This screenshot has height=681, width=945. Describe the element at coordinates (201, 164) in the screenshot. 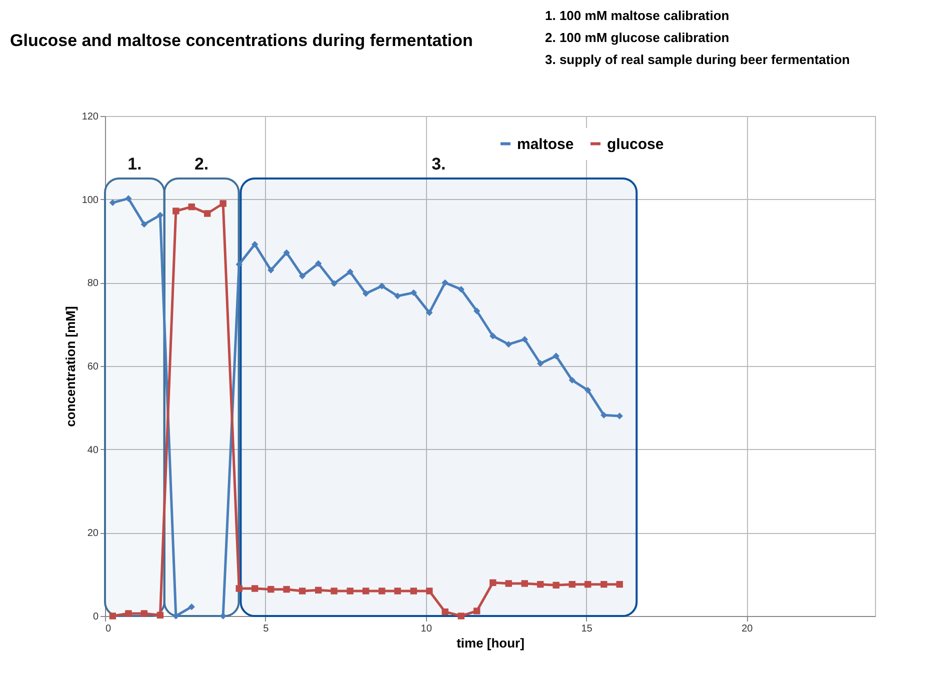

I see `band-label: 2.` at that location.